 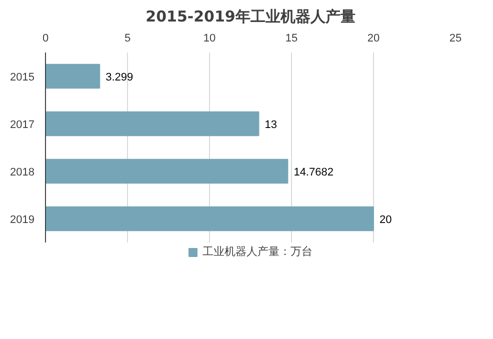 I want to click on chart-title: 2015-2019年工业机器人产量, so click(x=251, y=17).